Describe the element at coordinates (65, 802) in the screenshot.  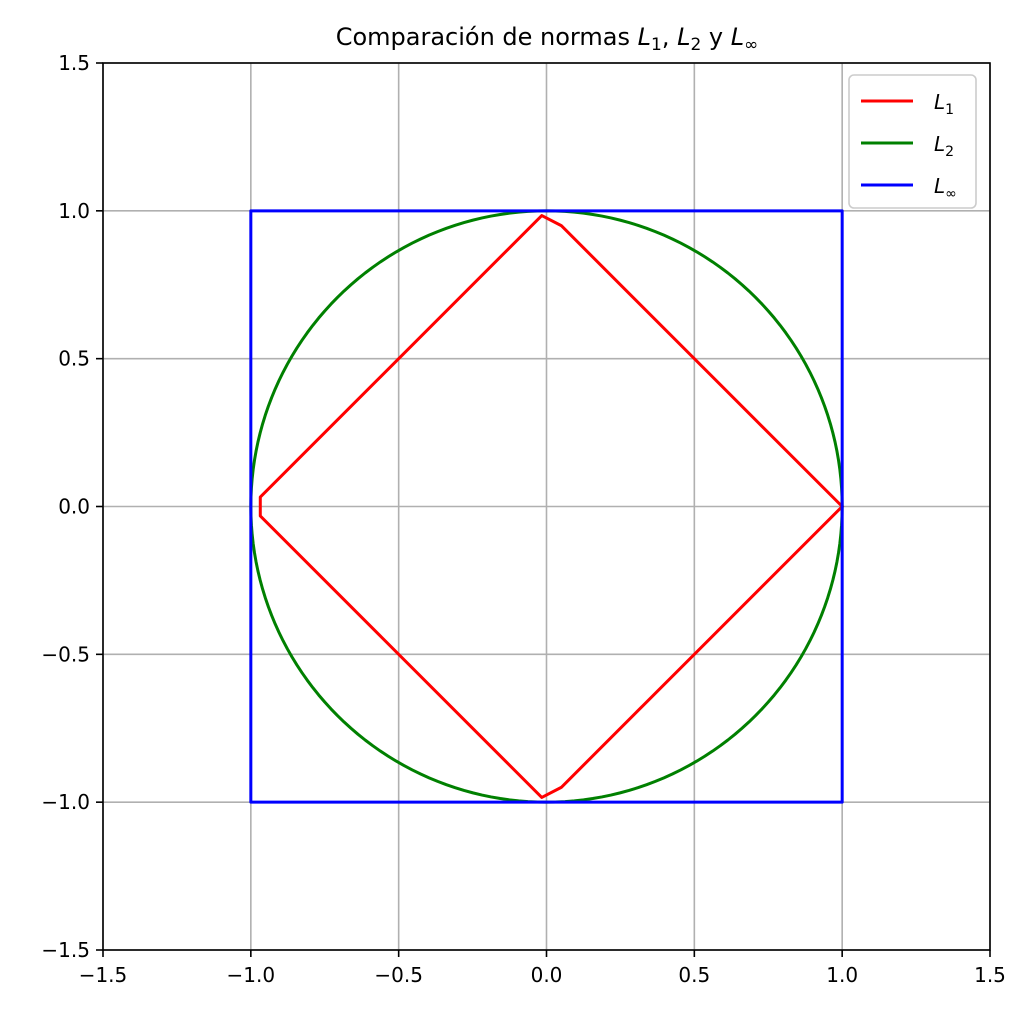
I see `y-tick-label-1: −1.0` at that location.